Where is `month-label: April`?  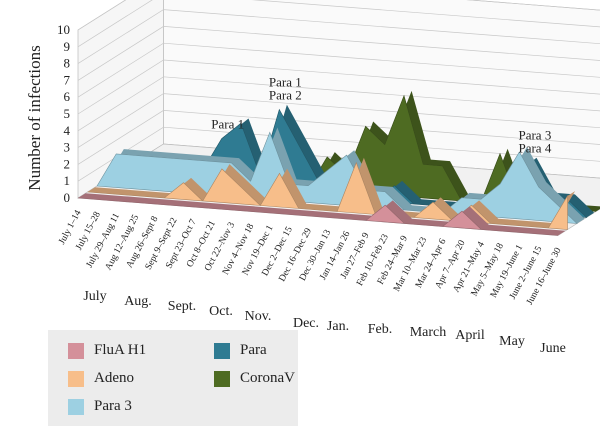 month-label: April is located at coordinates (470, 335).